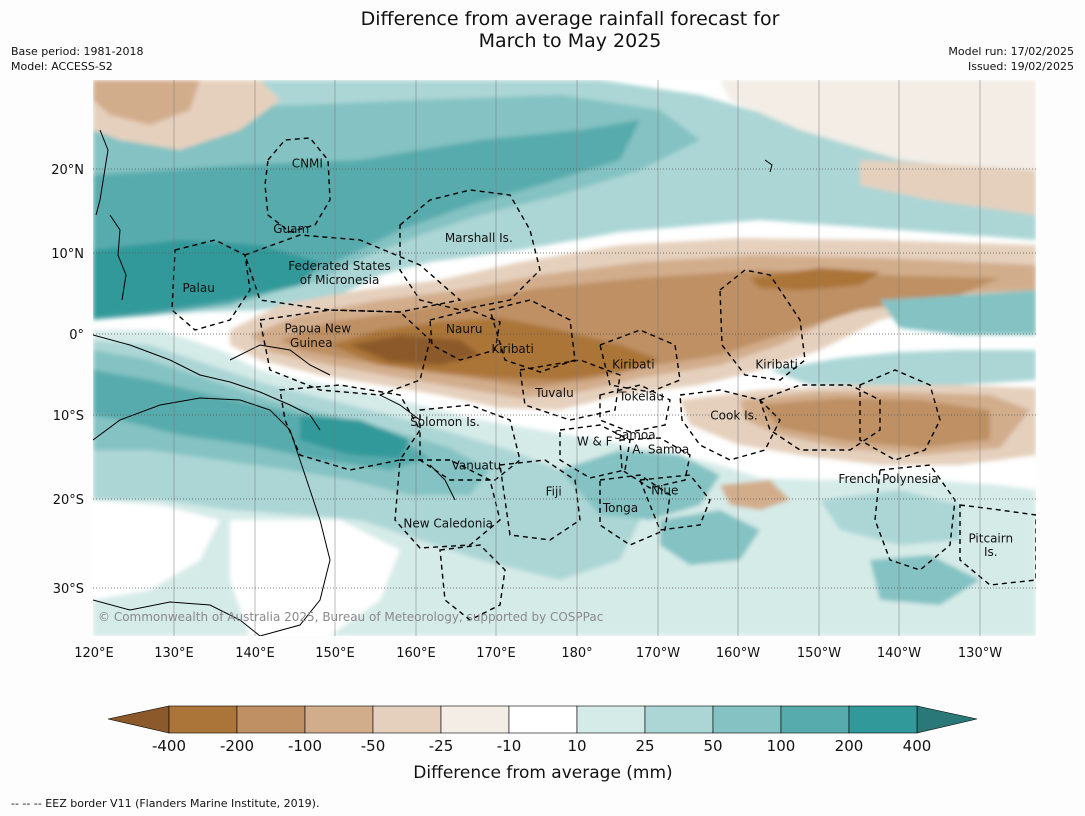 The height and width of the screenshot is (816, 1085). Describe the element at coordinates (664, 491) in the screenshot. I see `place-label: Niue` at that location.